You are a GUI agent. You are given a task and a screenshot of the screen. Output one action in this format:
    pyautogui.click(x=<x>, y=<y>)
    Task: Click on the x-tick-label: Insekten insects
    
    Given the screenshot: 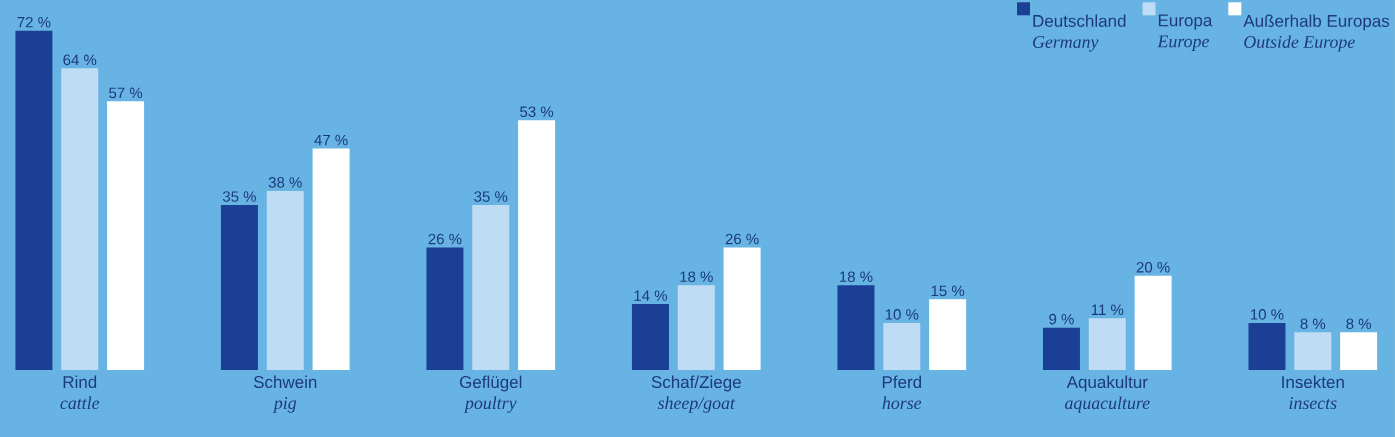 What is the action you would take?
    pyautogui.click(x=1313, y=392)
    